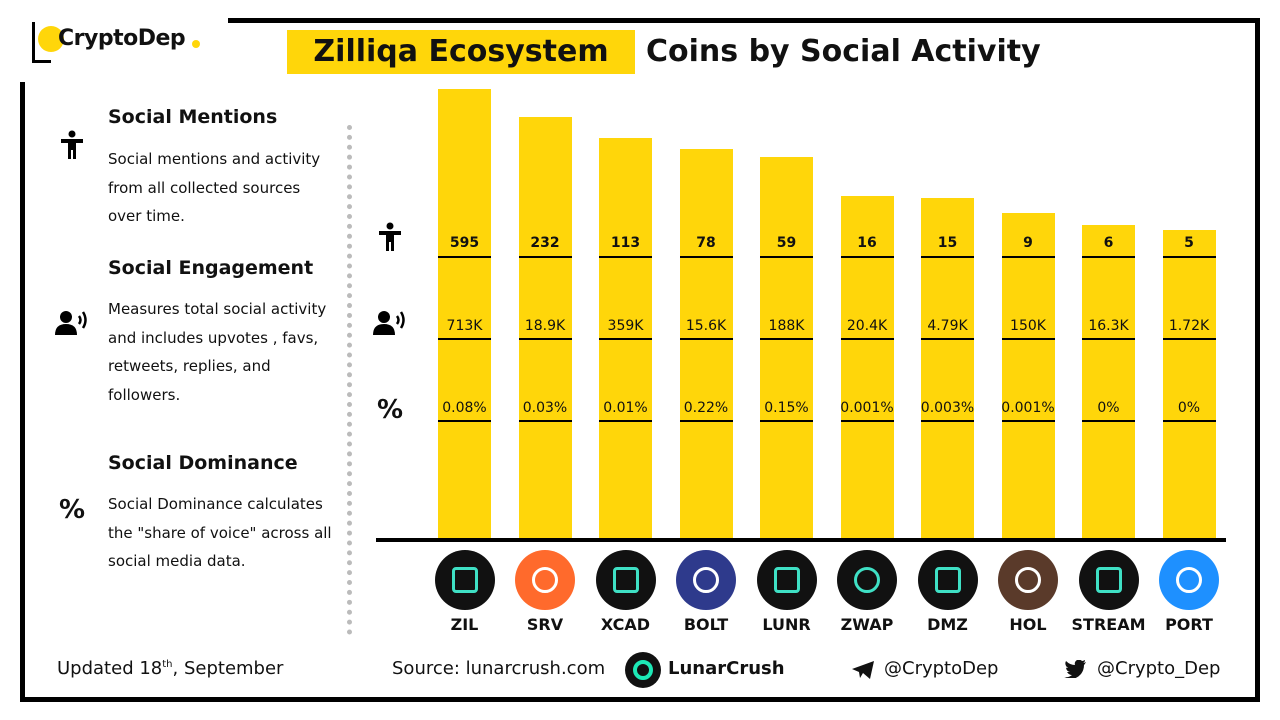  I want to click on telegram-handle: @CryptoDep, so click(941, 668).